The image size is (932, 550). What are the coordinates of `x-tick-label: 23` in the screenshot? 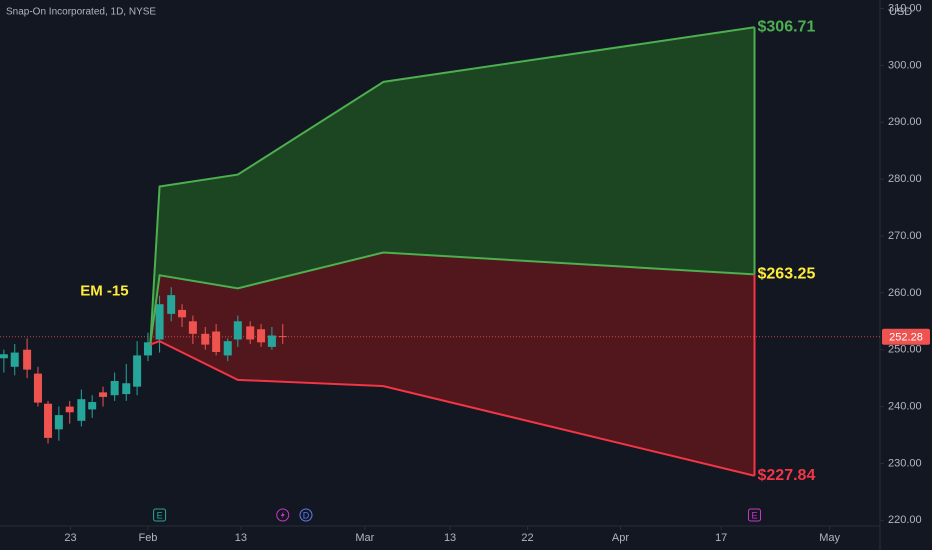 It's located at (70, 538).